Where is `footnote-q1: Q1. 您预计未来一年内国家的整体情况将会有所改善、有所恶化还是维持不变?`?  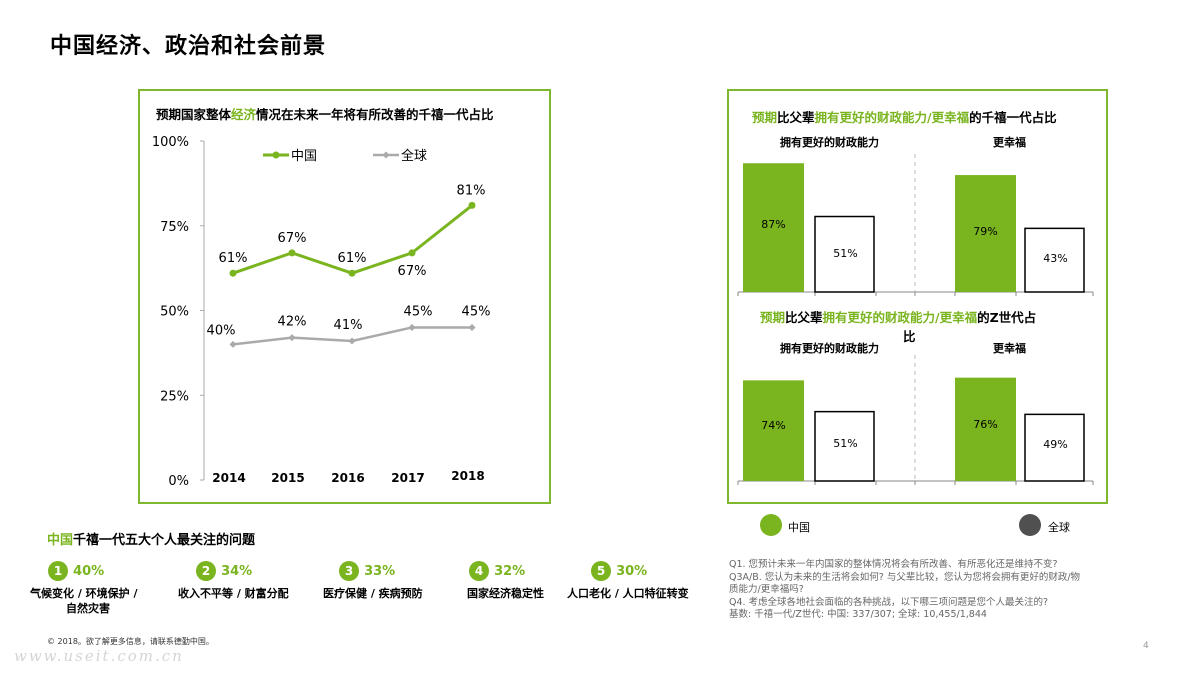
footnote-q1: Q1. 您预计未来一年内国家的整体情况将会有所改善、有所恶化还是维持不变? is located at coordinates (893, 564).